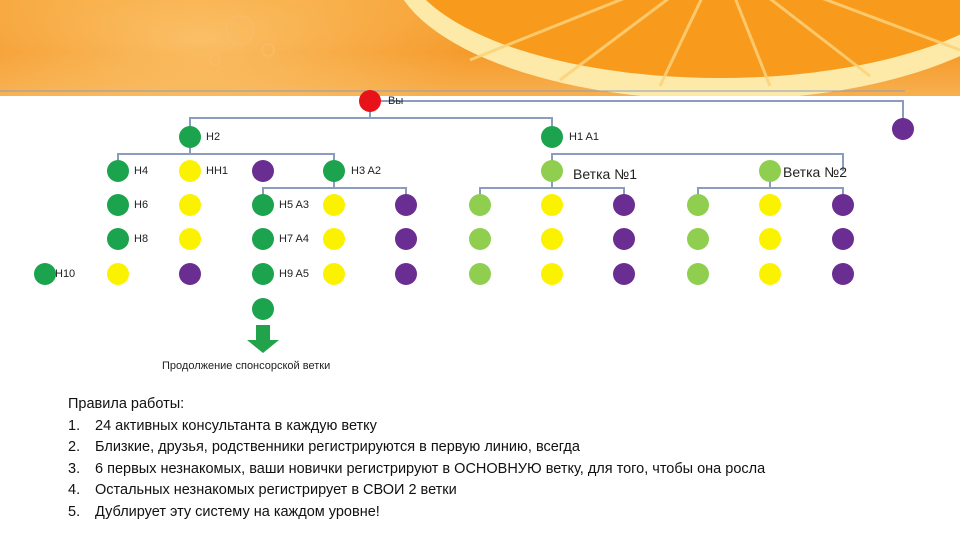 This screenshot has height=540, width=960. What do you see at coordinates (141, 171) in the screenshot?
I see `label-h4: H4` at bounding box center [141, 171].